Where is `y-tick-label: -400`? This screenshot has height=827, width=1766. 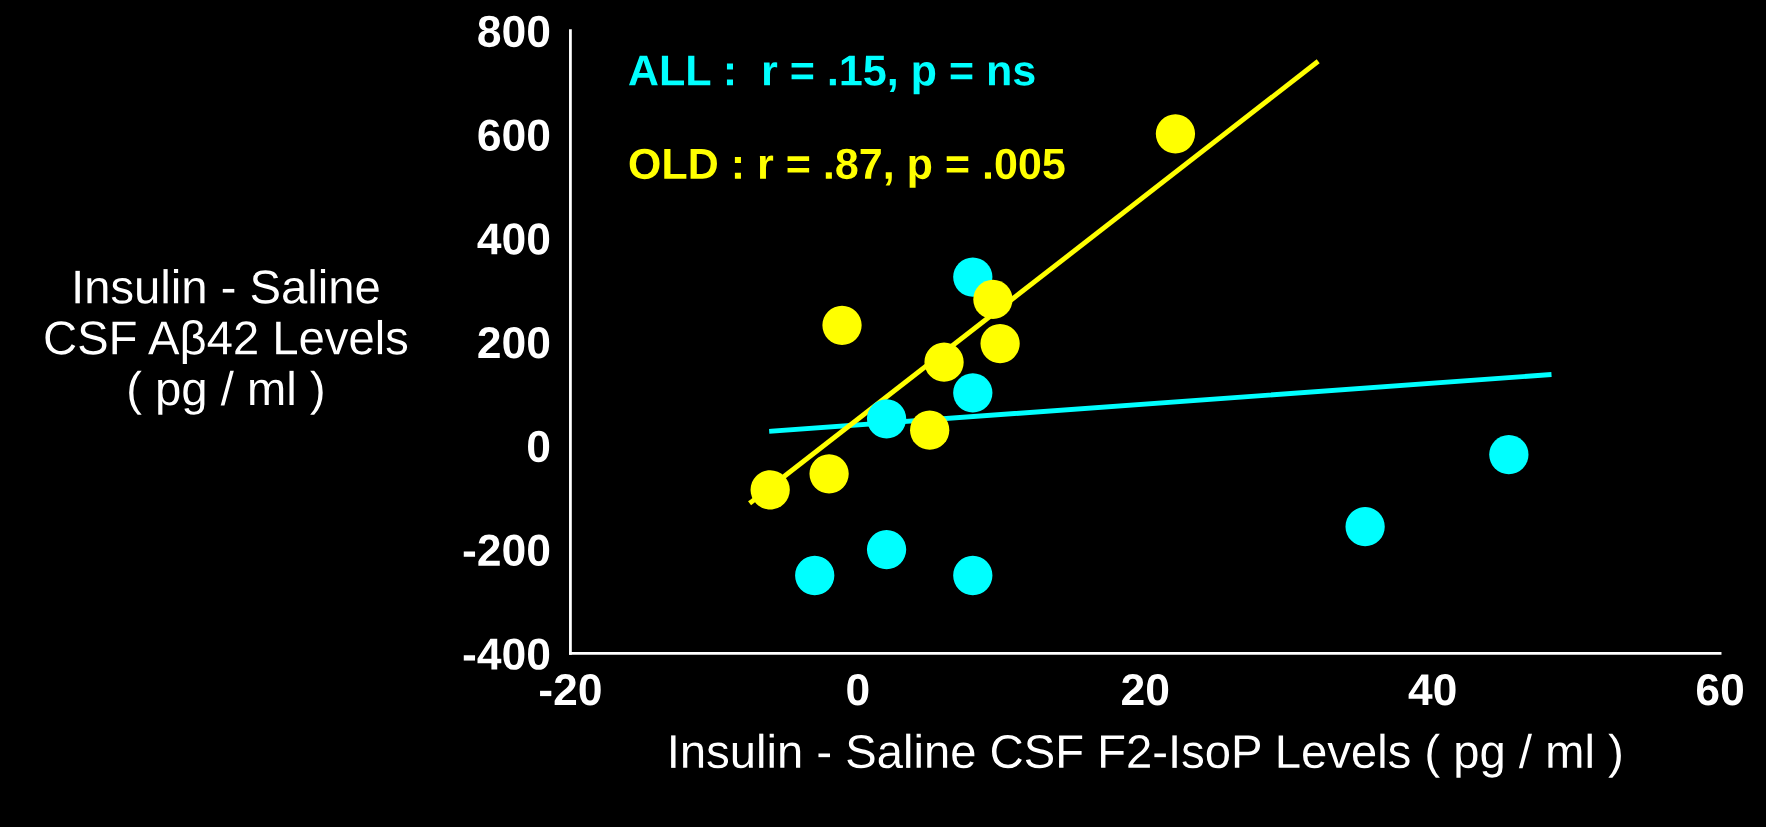 y-tick-label: -400 is located at coordinates (506, 654).